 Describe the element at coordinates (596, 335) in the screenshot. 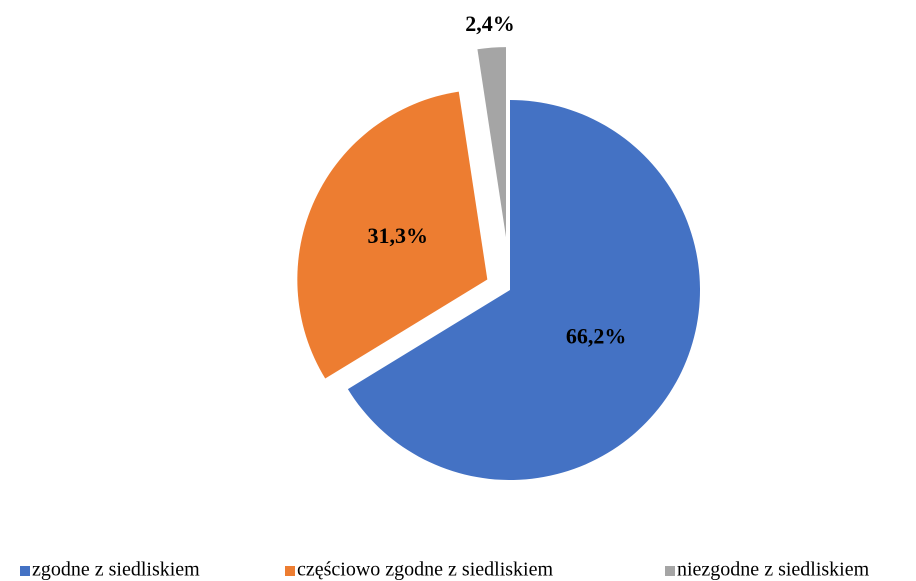

I see `data-label: 66,2%` at that location.